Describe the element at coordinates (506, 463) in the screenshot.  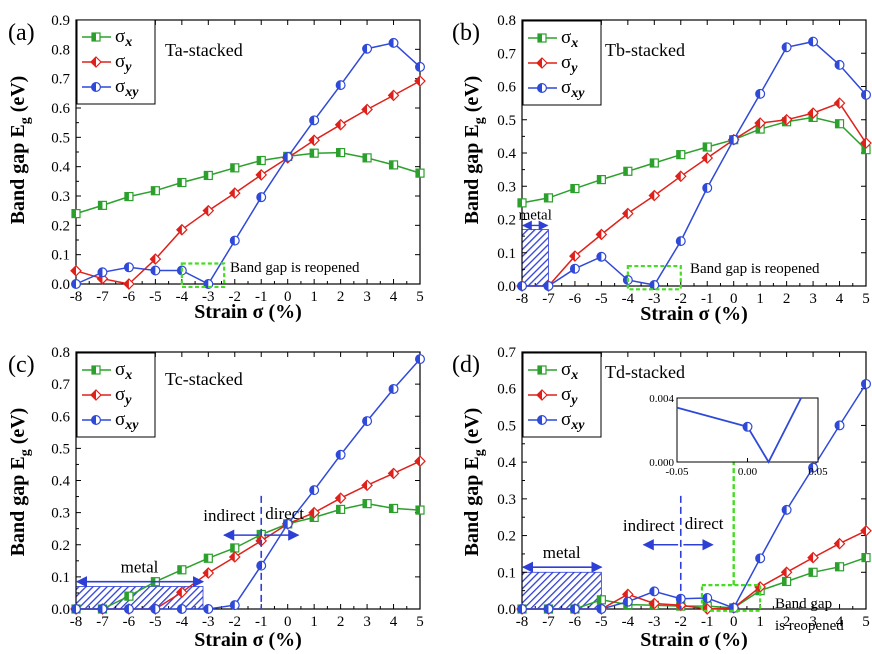
I see `y-tick-label: 0.4` at that location.